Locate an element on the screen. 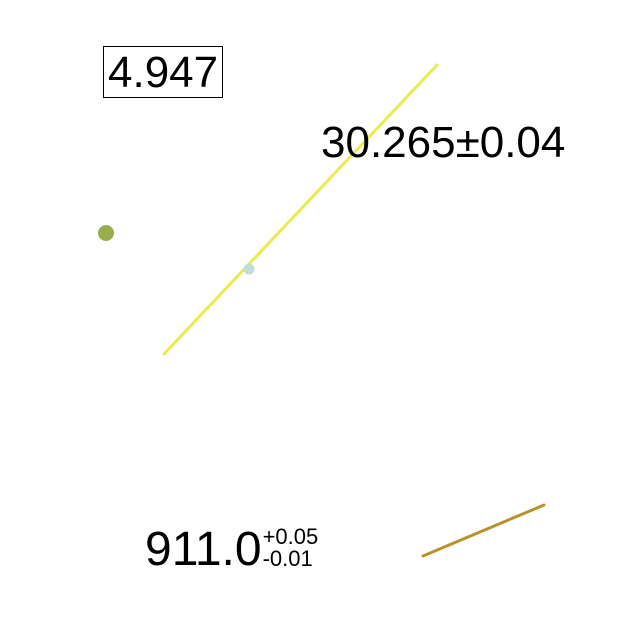  asymmetric-value-label: 911.0 +0.05 -0.01 is located at coordinates (231, 550).